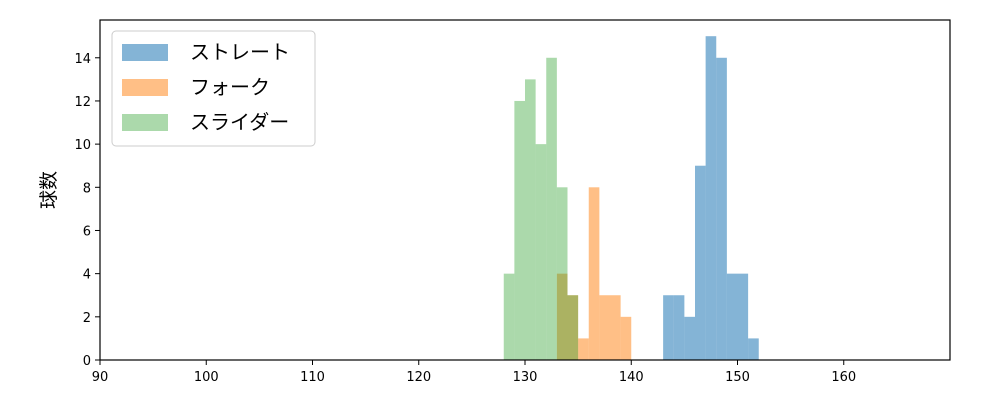 This screenshot has height=400, width=1000. Describe the element at coordinates (100, 377) in the screenshot. I see `x-tick-label: 90` at that location.